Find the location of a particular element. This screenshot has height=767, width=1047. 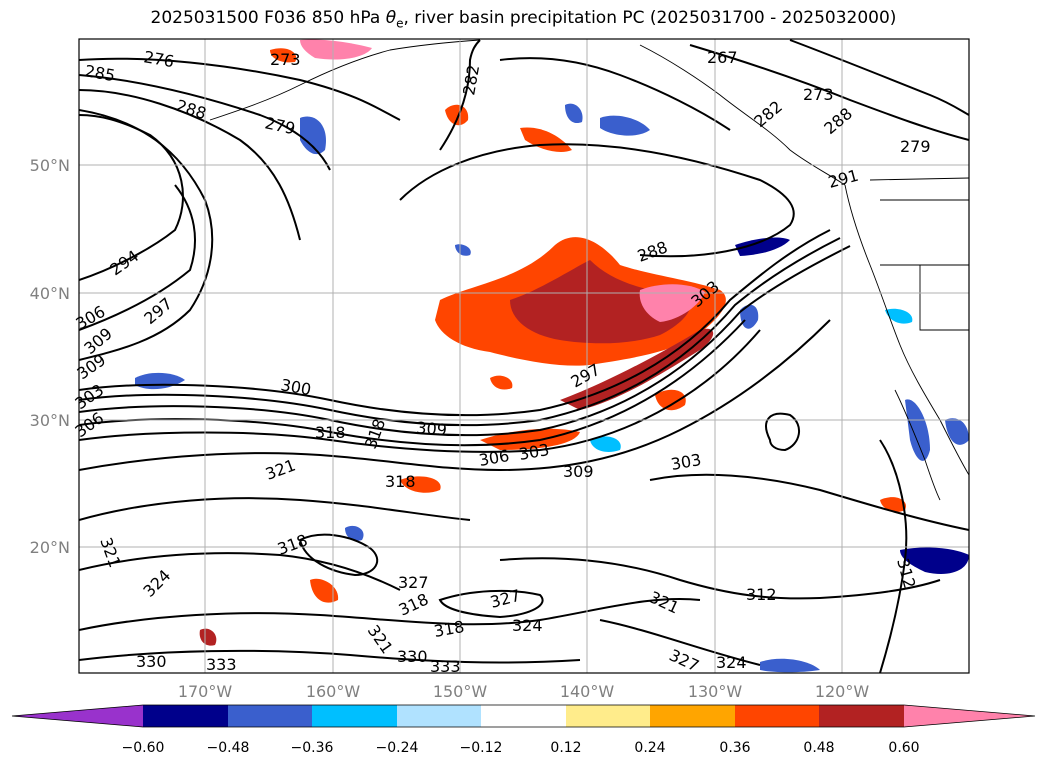

contour-label: 327 is located at coordinates (413, 582).